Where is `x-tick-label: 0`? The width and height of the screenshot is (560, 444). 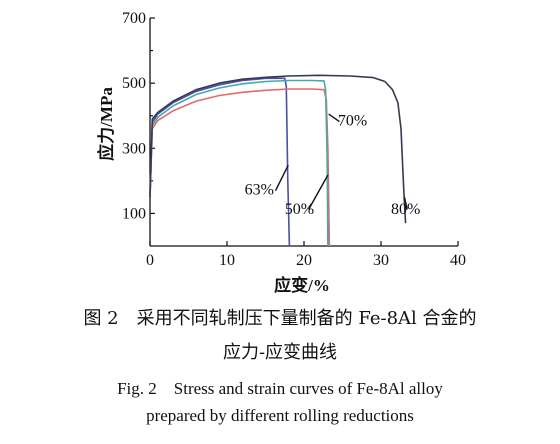 x-tick-label: 0 is located at coordinates (150, 260).